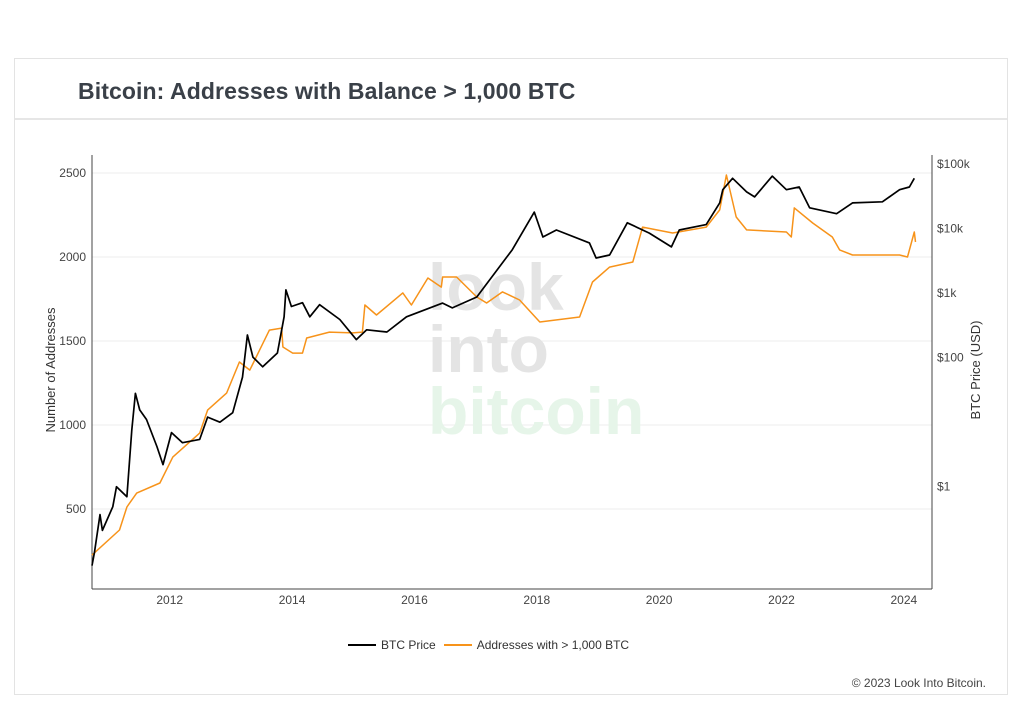  What do you see at coordinates (292, 600) in the screenshot?
I see `x-tick-label: 2014` at bounding box center [292, 600].